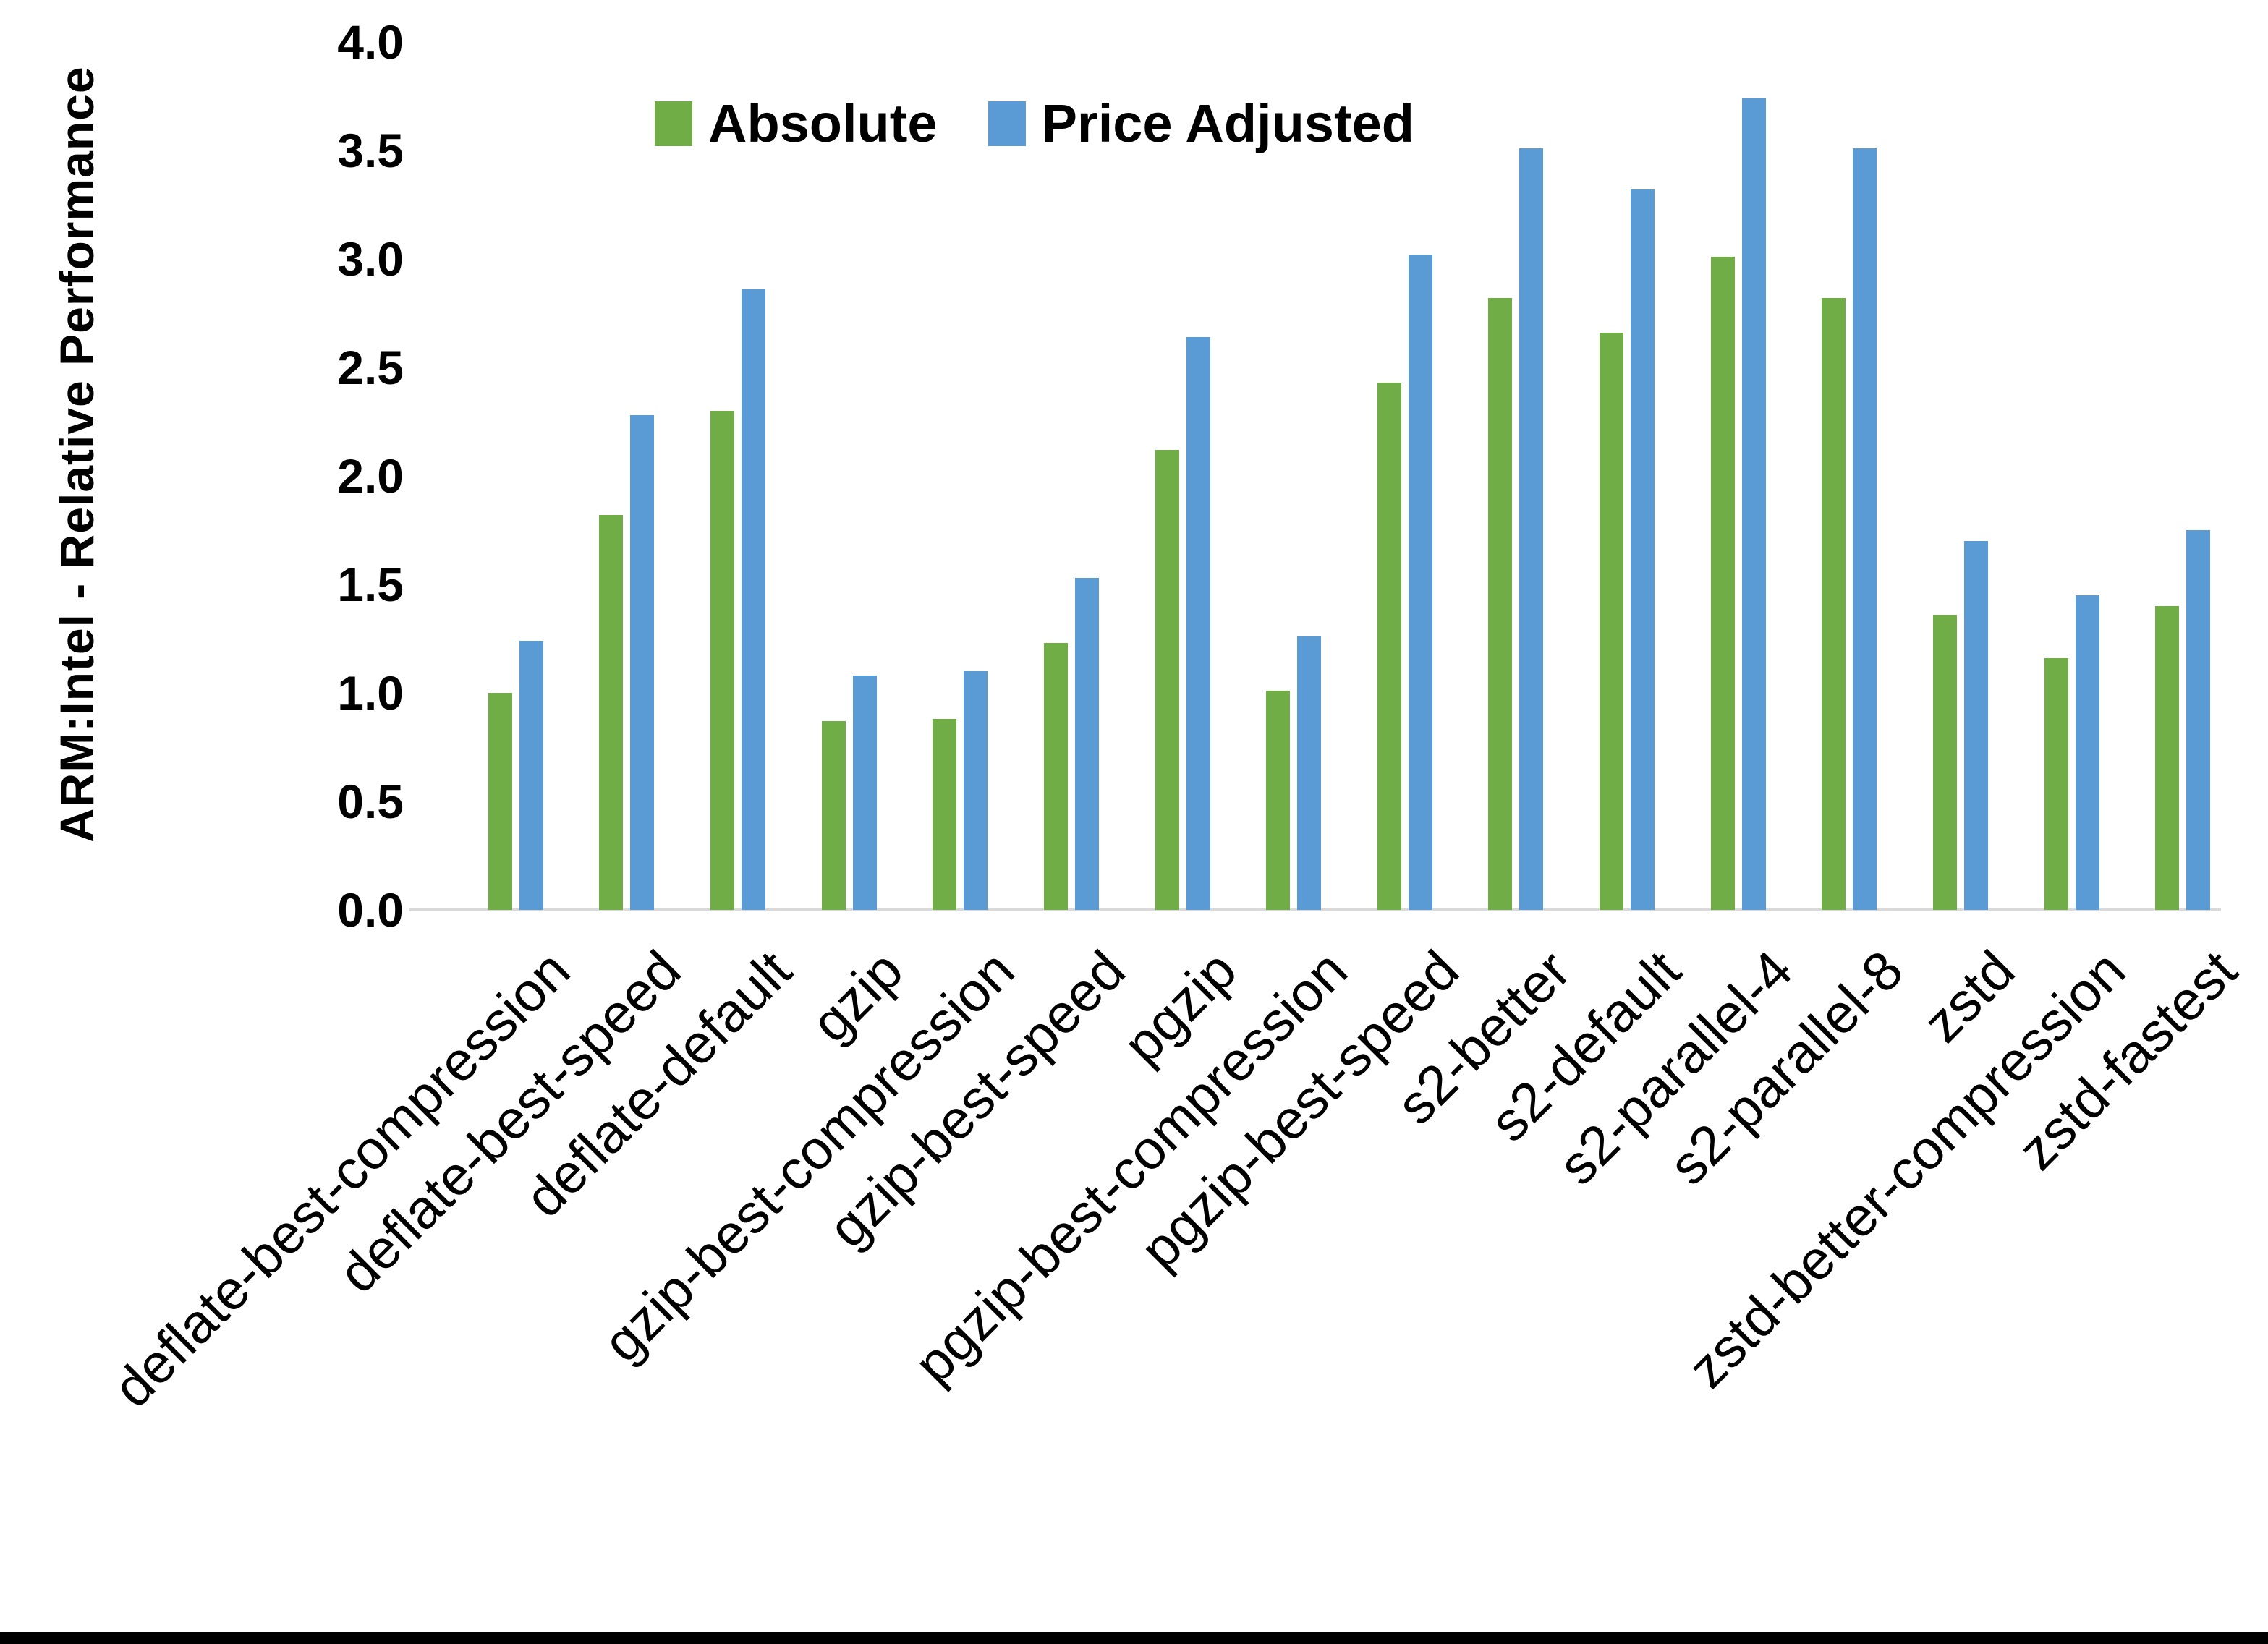  I want to click on bar-group-gzip, so click(849, 476).